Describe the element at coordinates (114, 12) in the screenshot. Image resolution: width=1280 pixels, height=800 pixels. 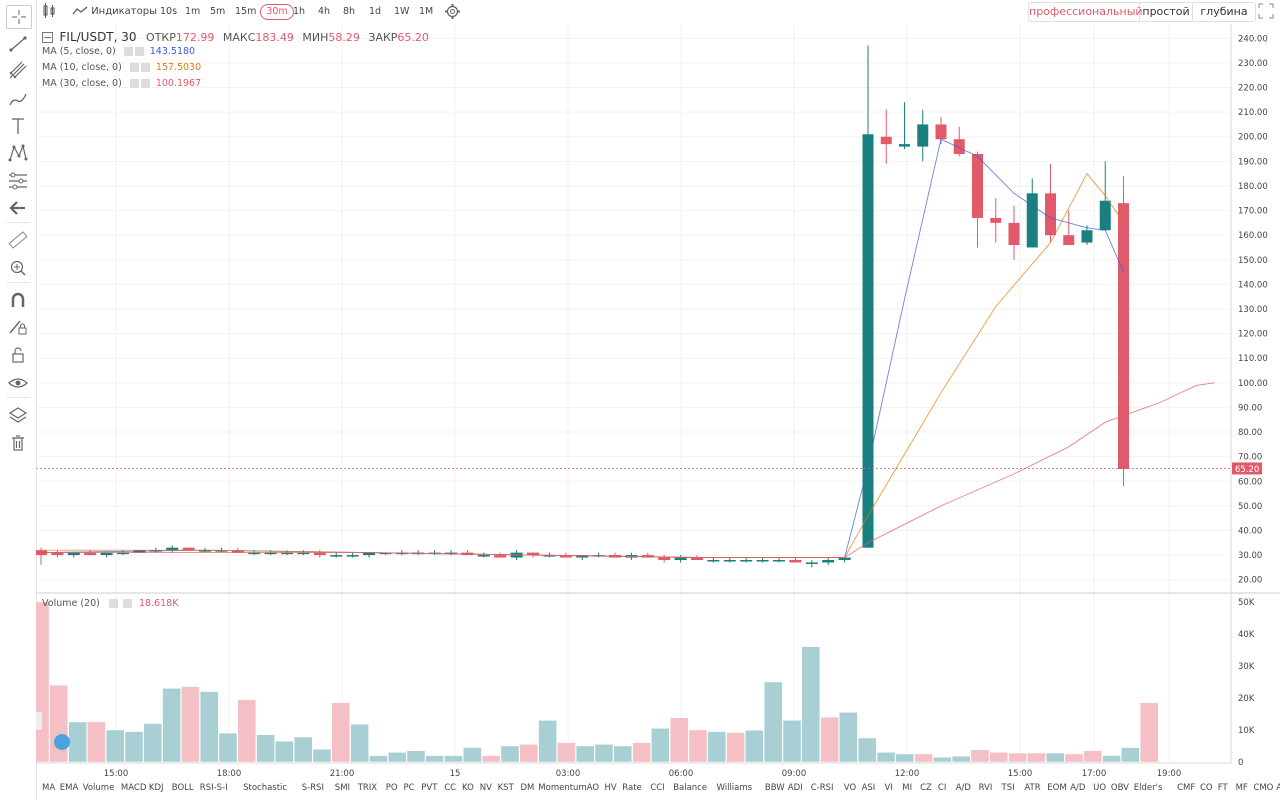
I see `indicators-button: Индикаторы` at that location.